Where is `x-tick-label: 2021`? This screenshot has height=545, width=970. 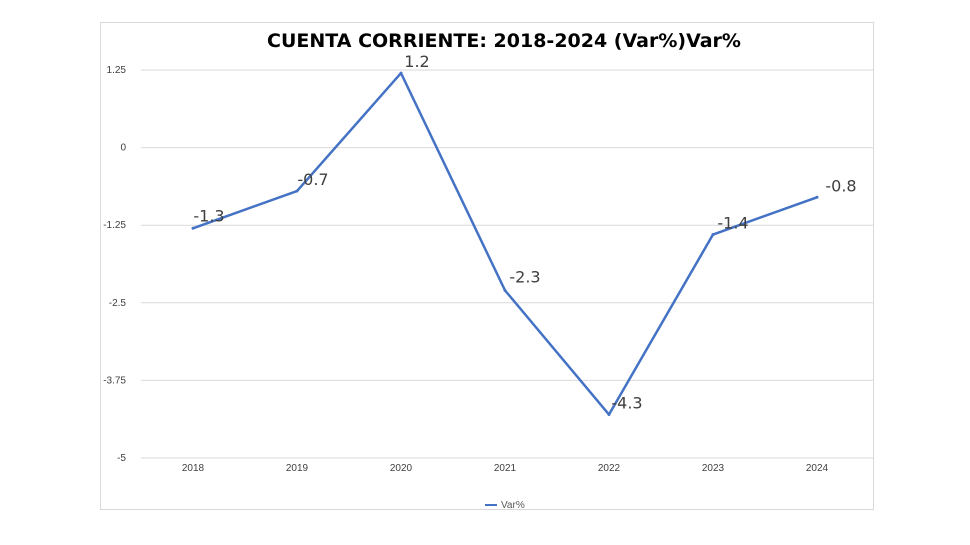
x-tick-label: 2021 is located at coordinates (505, 468).